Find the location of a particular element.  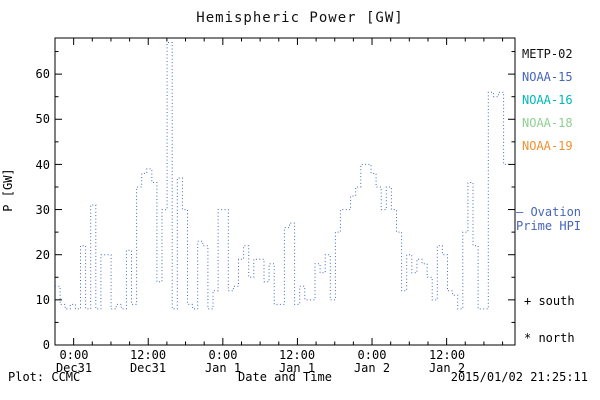

legend-south-marker: + south is located at coordinates (549, 301).